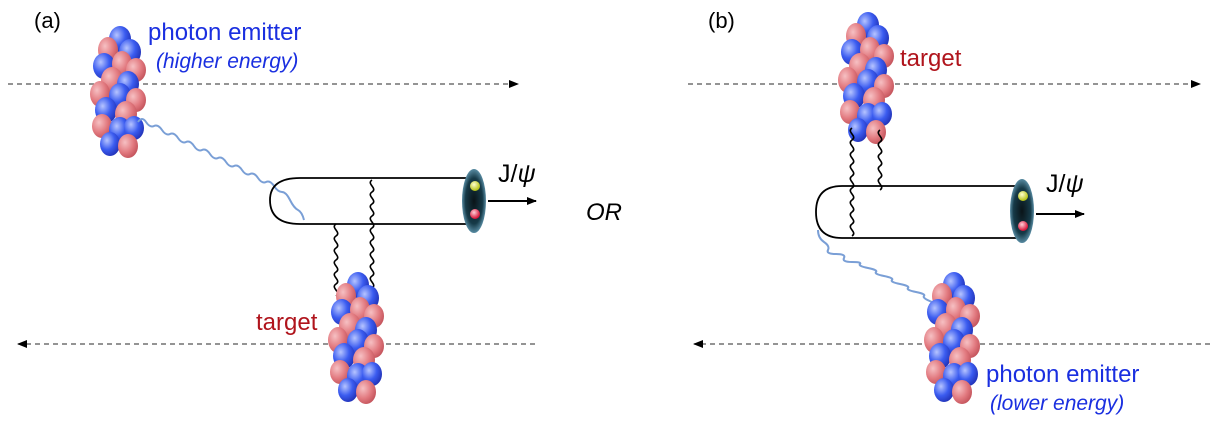 This screenshot has height=421, width=1214. I want to click on target-label-b: target, so click(931, 58).